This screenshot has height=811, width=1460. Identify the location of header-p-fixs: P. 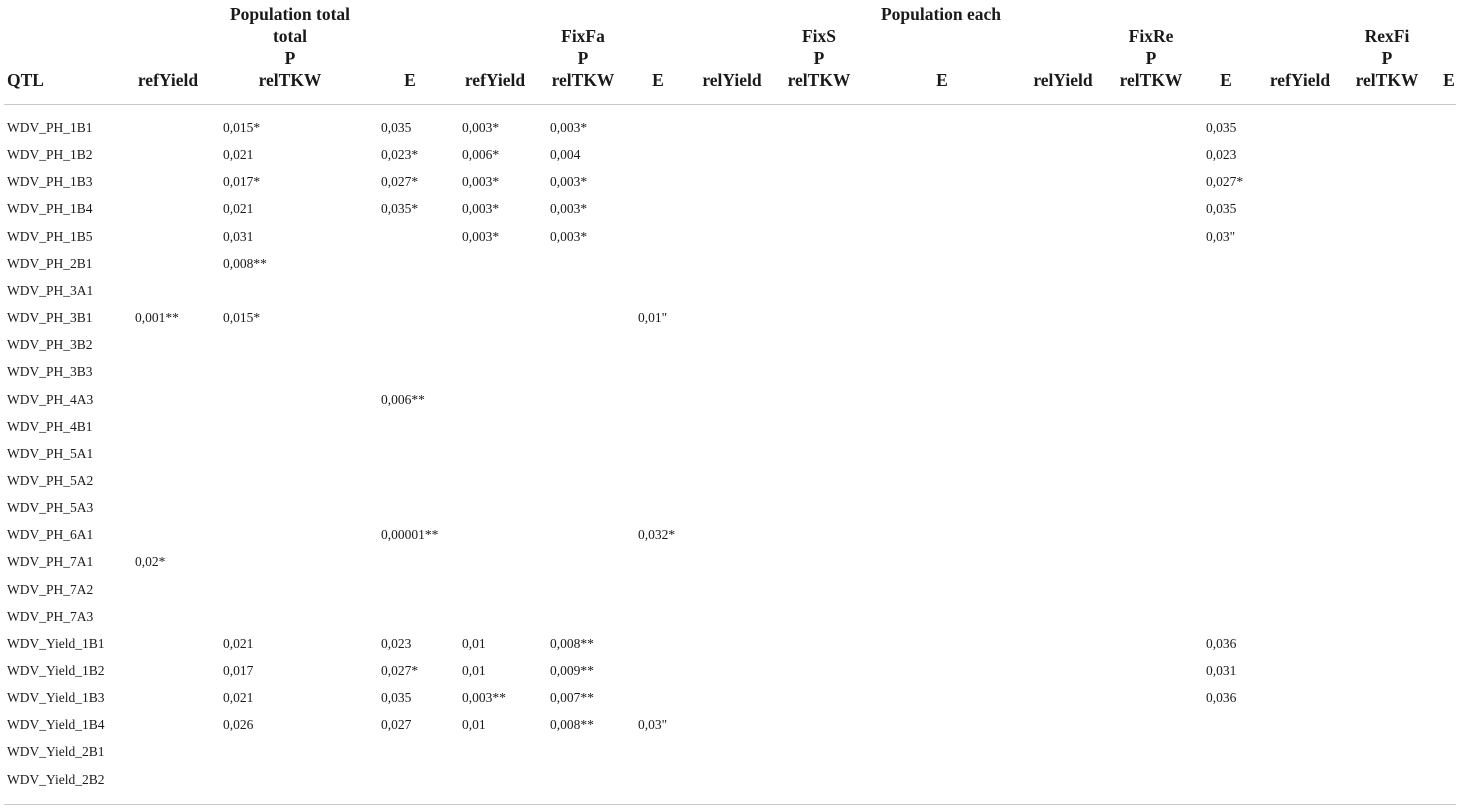
(819, 58).